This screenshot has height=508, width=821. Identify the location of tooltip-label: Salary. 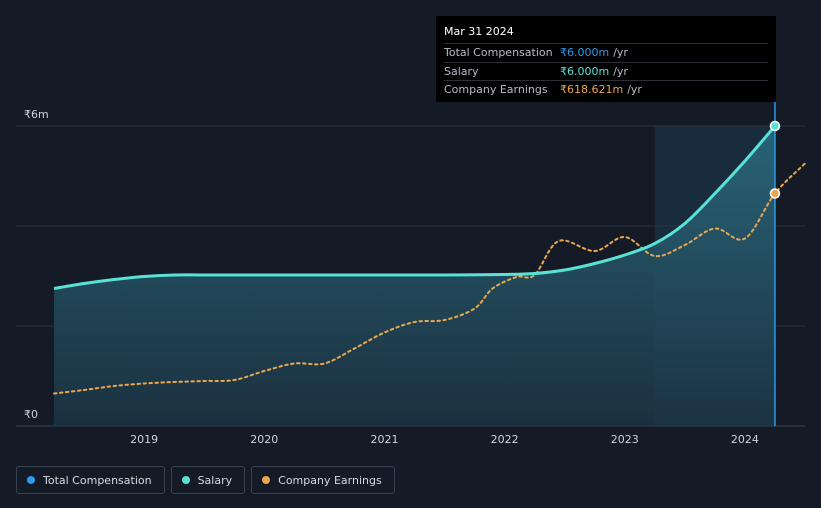
(461, 71).